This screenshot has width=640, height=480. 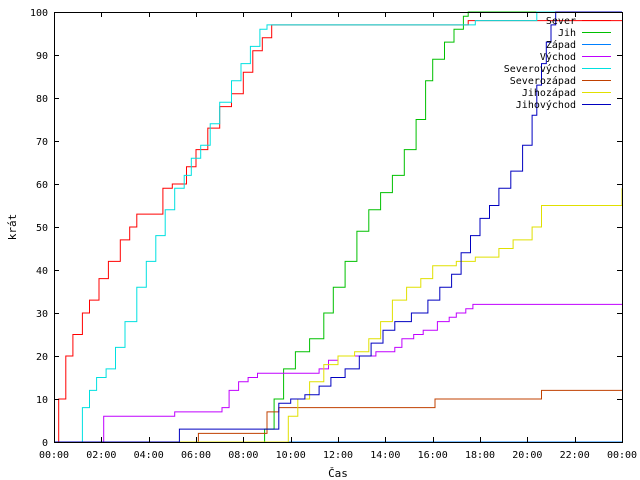 I want to click on legend-label: Sever, so click(x=561, y=21).